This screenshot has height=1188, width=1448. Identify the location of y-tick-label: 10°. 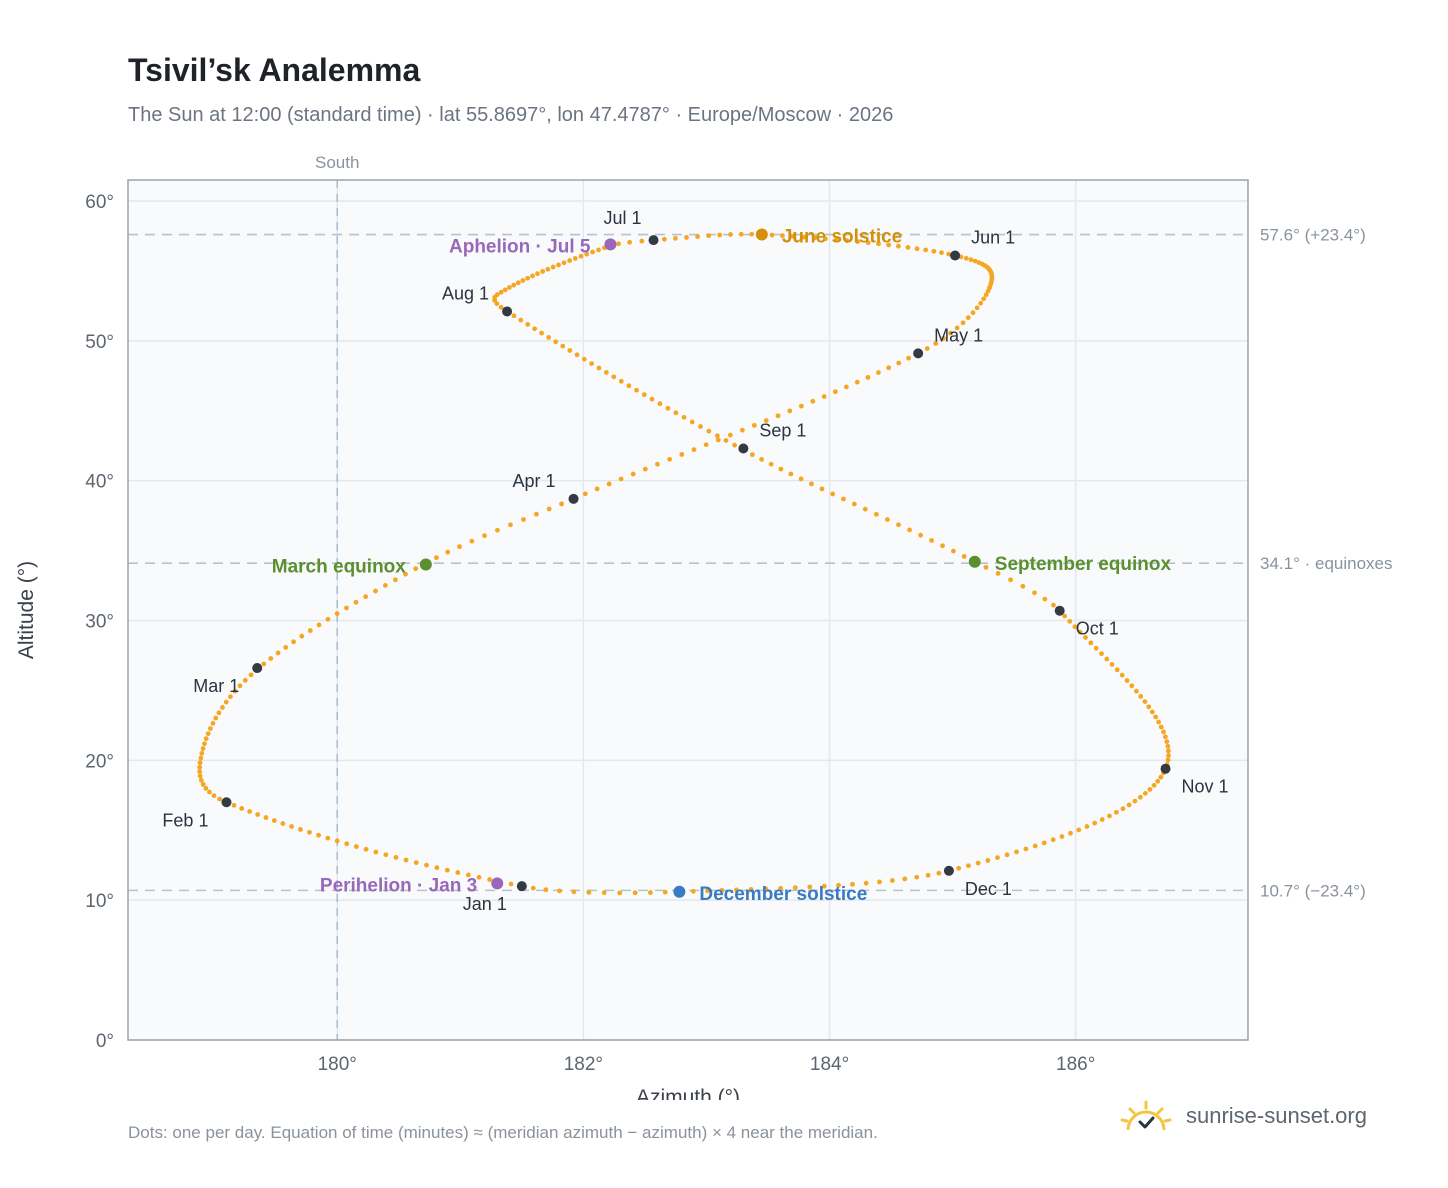
(99, 901).